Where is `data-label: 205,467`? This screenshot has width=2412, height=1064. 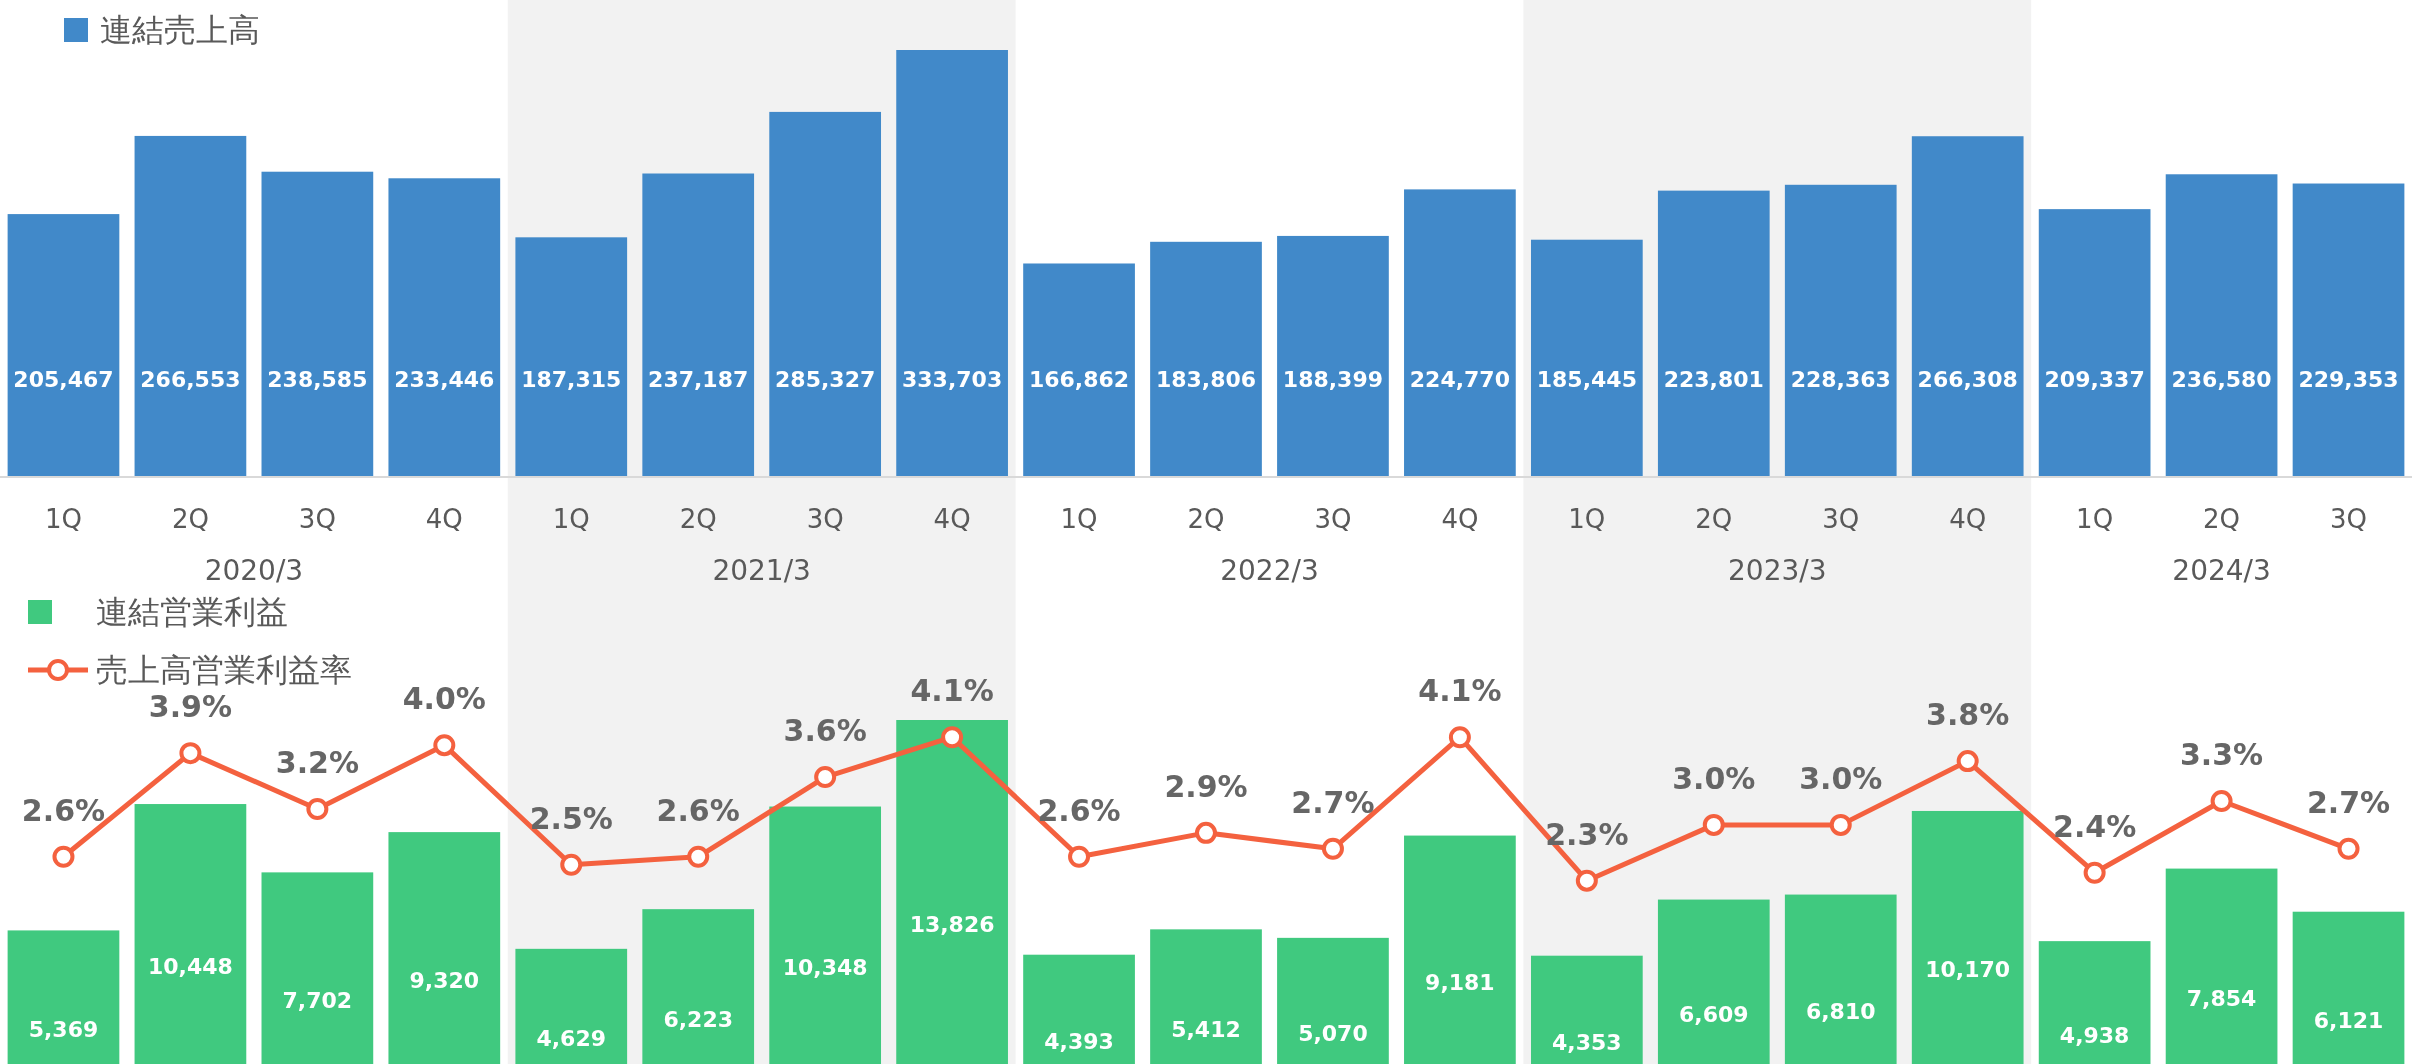
data-label: 205,467 is located at coordinates (63, 379).